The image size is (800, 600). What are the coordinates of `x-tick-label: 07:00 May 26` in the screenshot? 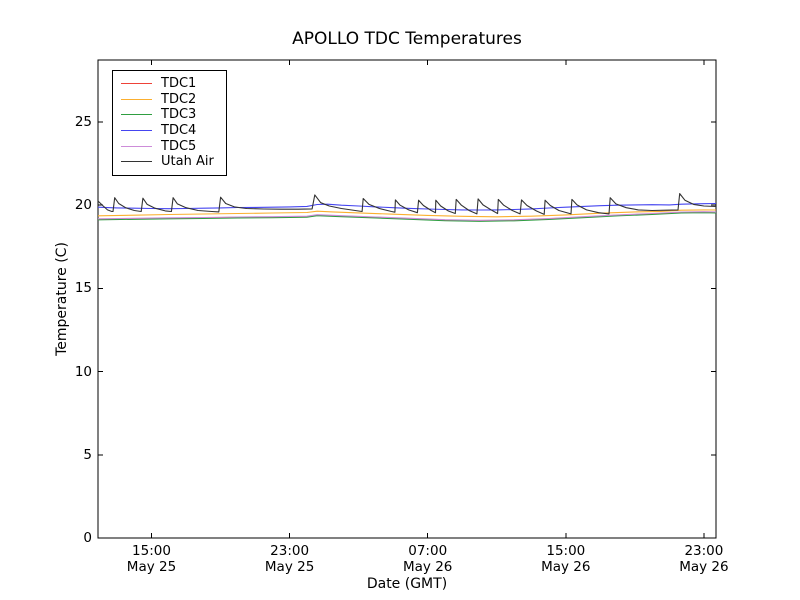 It's located at (428, 559).